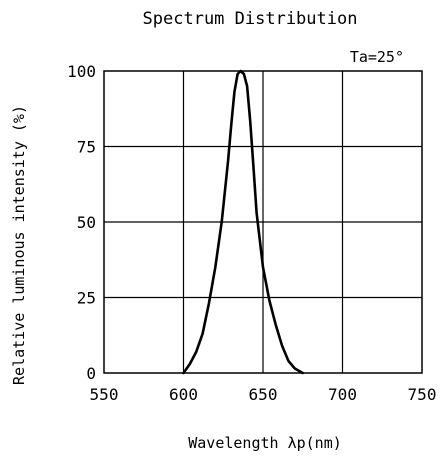  I want to click on temperature-annotation: Ta=25°, so click(377, 57).